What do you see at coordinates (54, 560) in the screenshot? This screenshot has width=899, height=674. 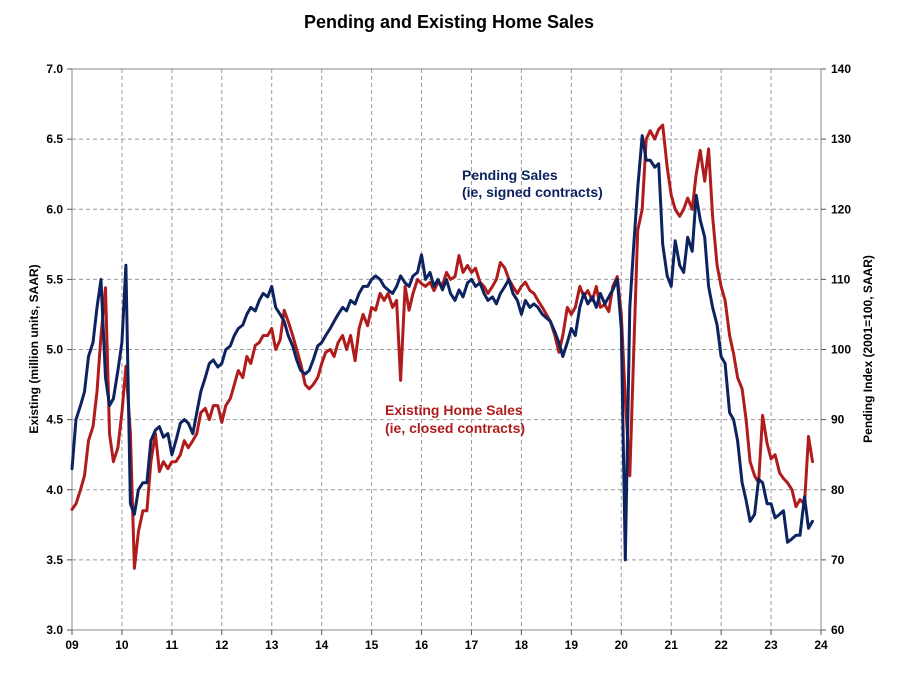 I see `left-tick-label: 3.5` at bounding box center [54, 560].